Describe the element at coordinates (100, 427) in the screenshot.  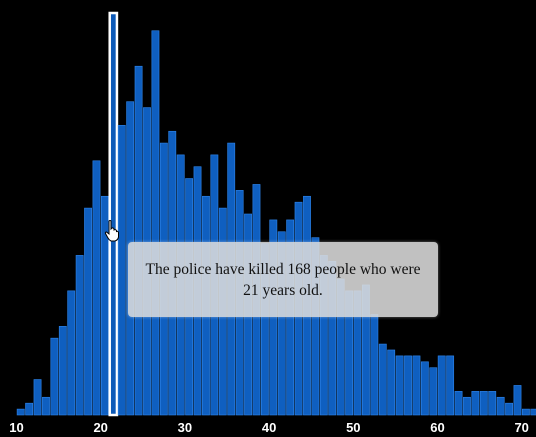
I see `x-tick-label: 20` at that location.